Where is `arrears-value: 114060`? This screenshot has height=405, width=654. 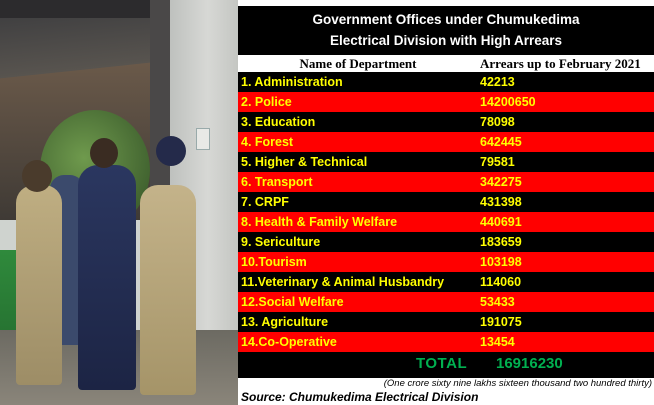
arrears-value: 114060 is located at coordinates (501, 282).